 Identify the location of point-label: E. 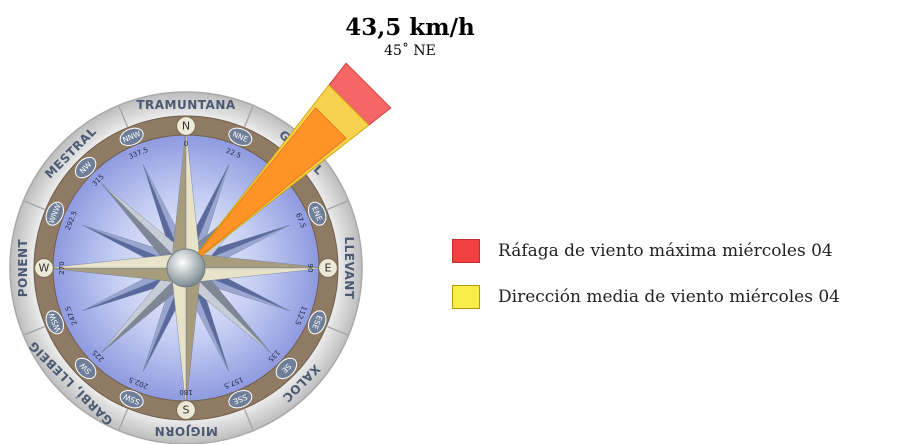
(328, 268).